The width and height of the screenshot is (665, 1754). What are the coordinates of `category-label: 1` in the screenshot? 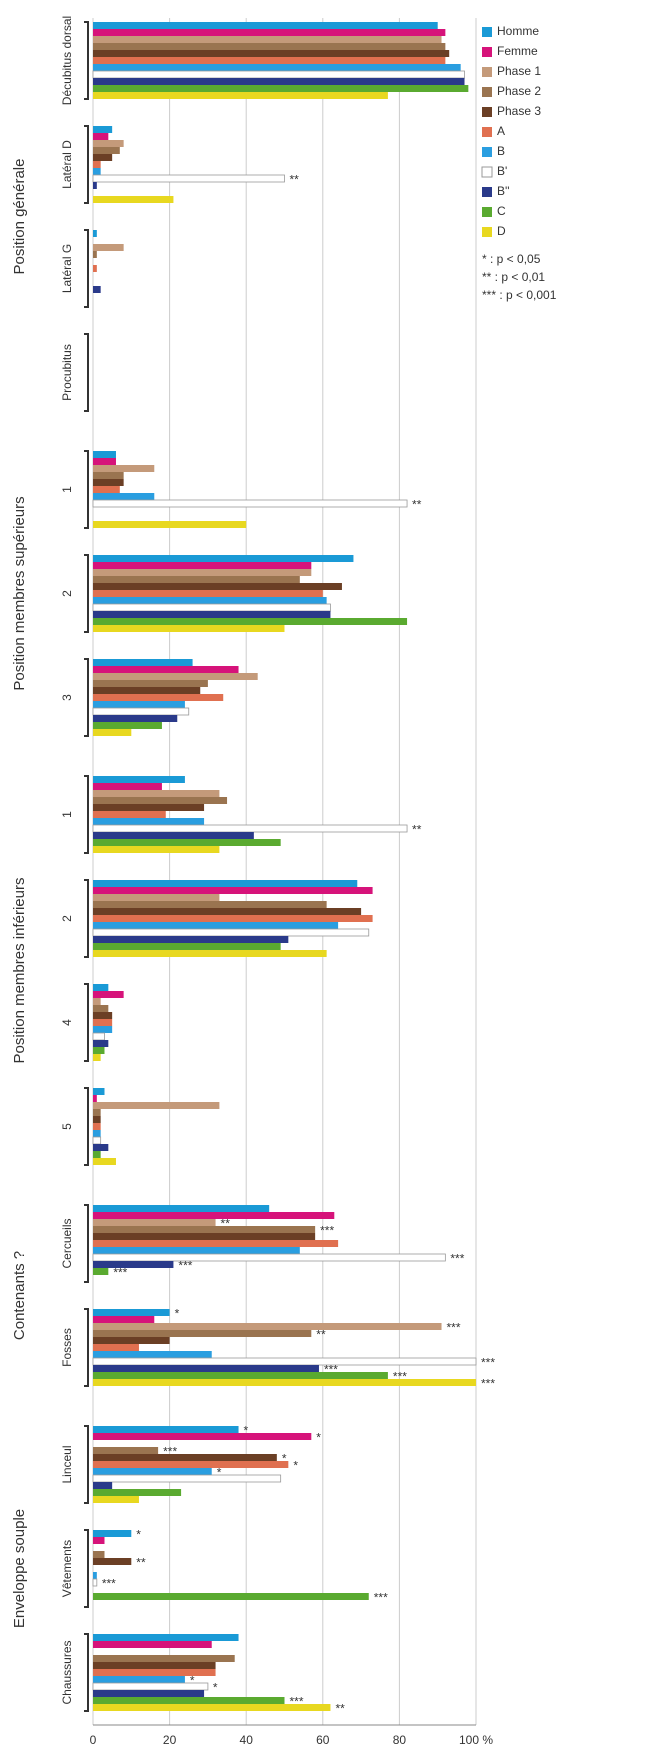 It's located at (67, 489).